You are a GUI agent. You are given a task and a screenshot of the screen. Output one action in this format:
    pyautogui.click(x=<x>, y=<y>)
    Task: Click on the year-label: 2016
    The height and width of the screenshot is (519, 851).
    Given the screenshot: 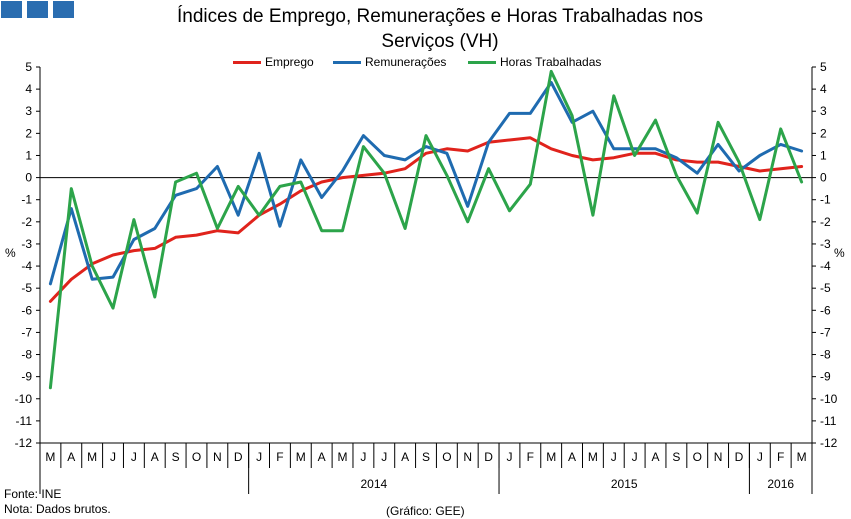 What is the action you would take?
    pyautogui.click(x=780, y=484)
    